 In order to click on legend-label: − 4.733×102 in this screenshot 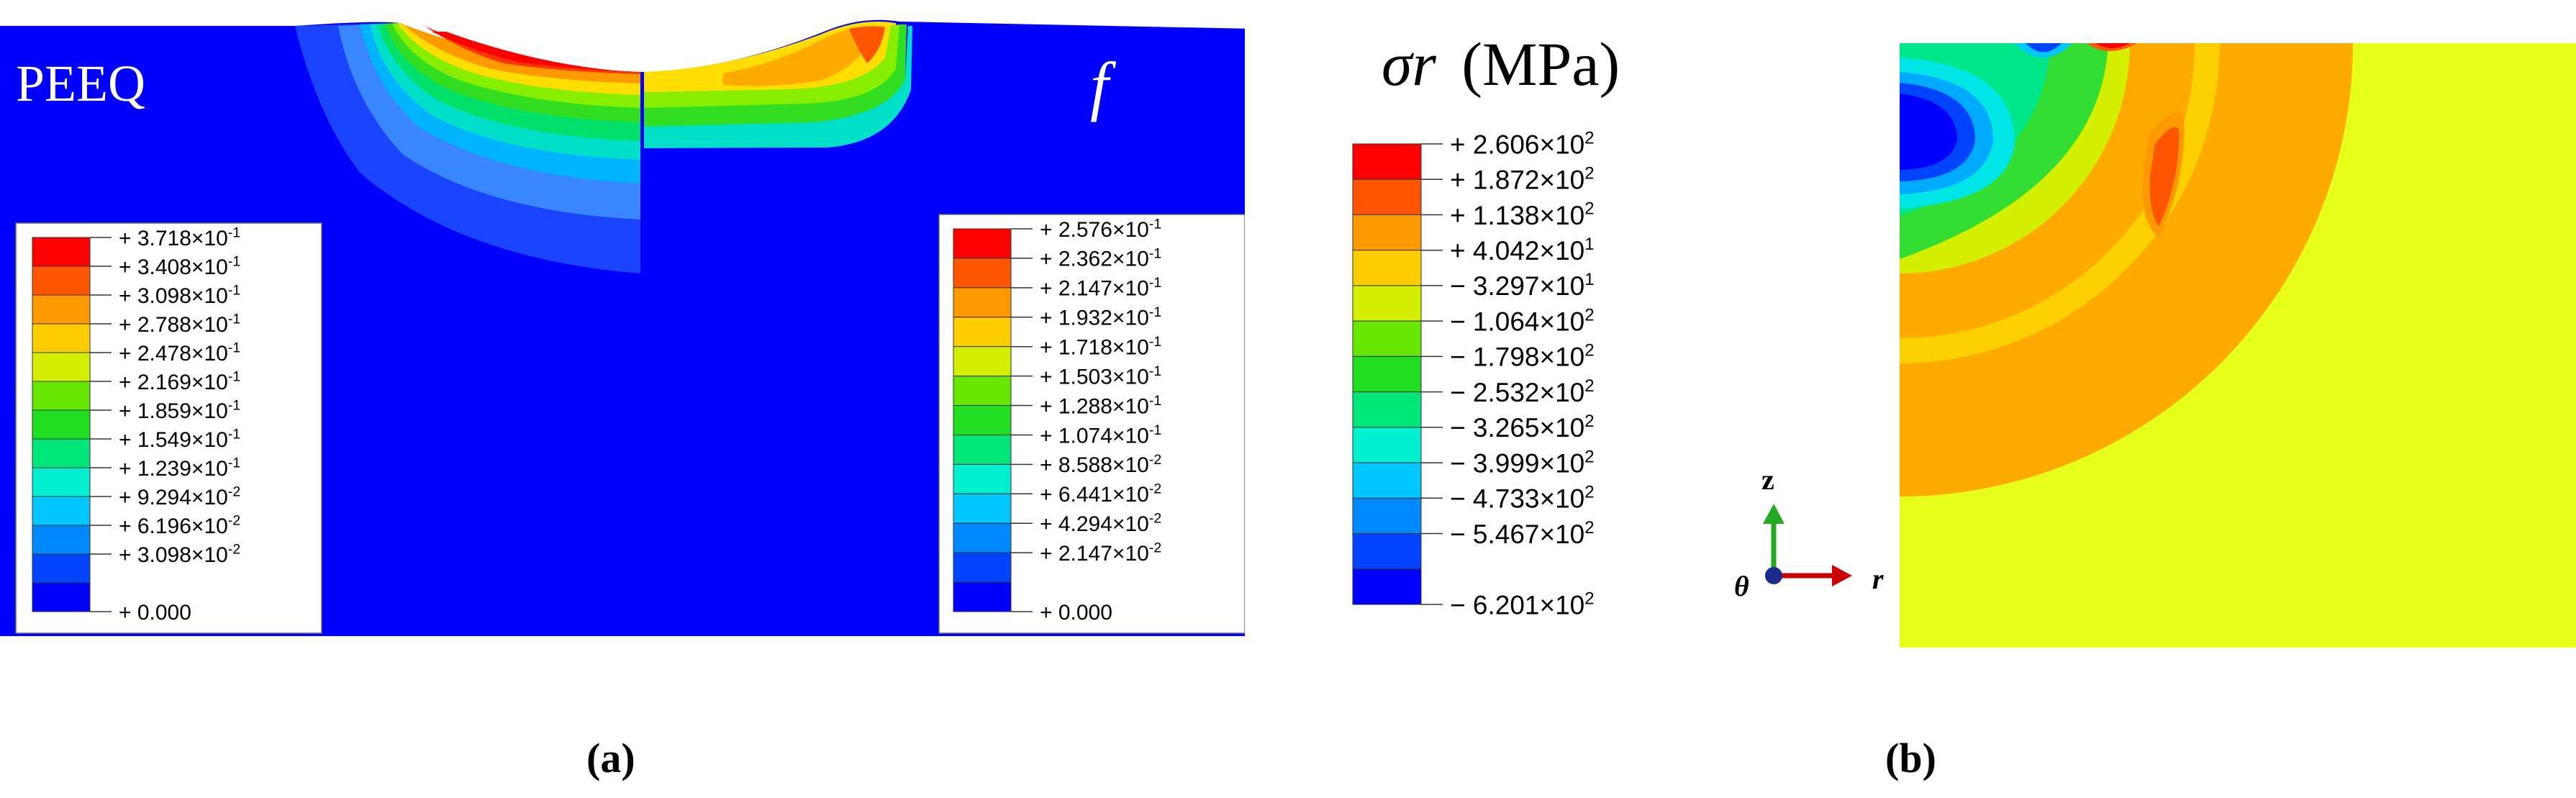, I will do `click(1523, 499)`.